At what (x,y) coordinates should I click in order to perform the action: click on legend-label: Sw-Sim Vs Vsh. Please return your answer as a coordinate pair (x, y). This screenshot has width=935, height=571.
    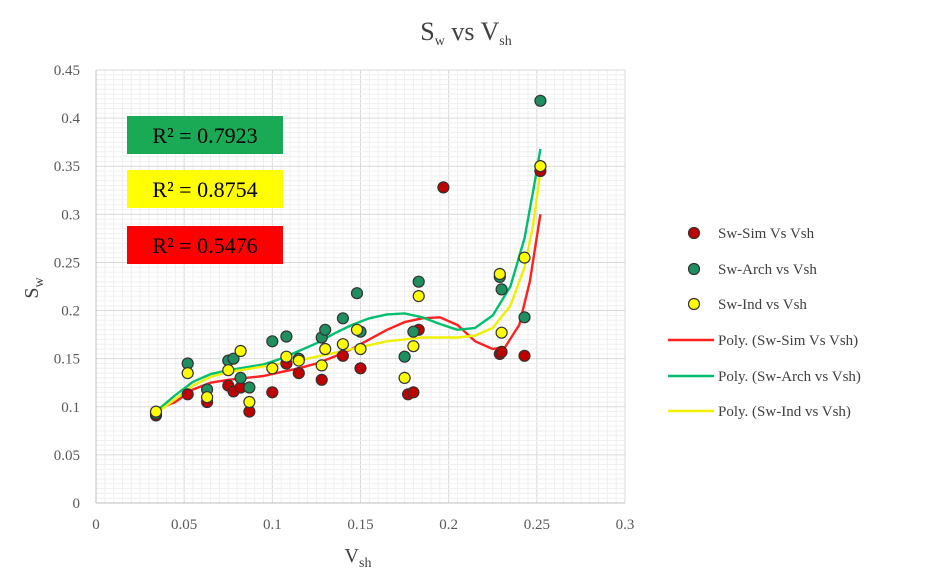
    Looking at the image, I should click on (766, 234).